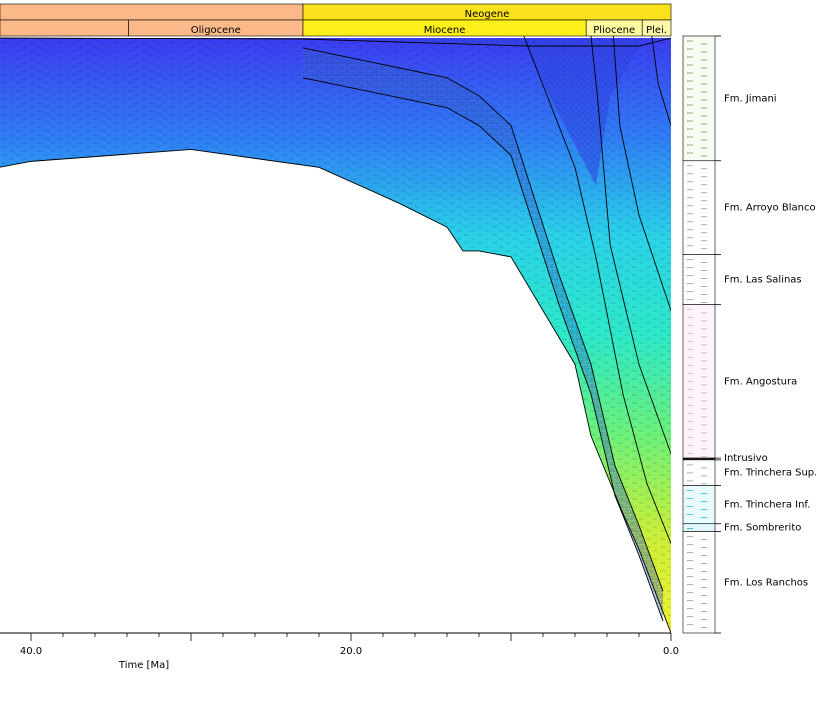  Describe the element at coordinates (143, 665) in the screenshot. I see `x-axis-label: Time [Ma]` at that location.